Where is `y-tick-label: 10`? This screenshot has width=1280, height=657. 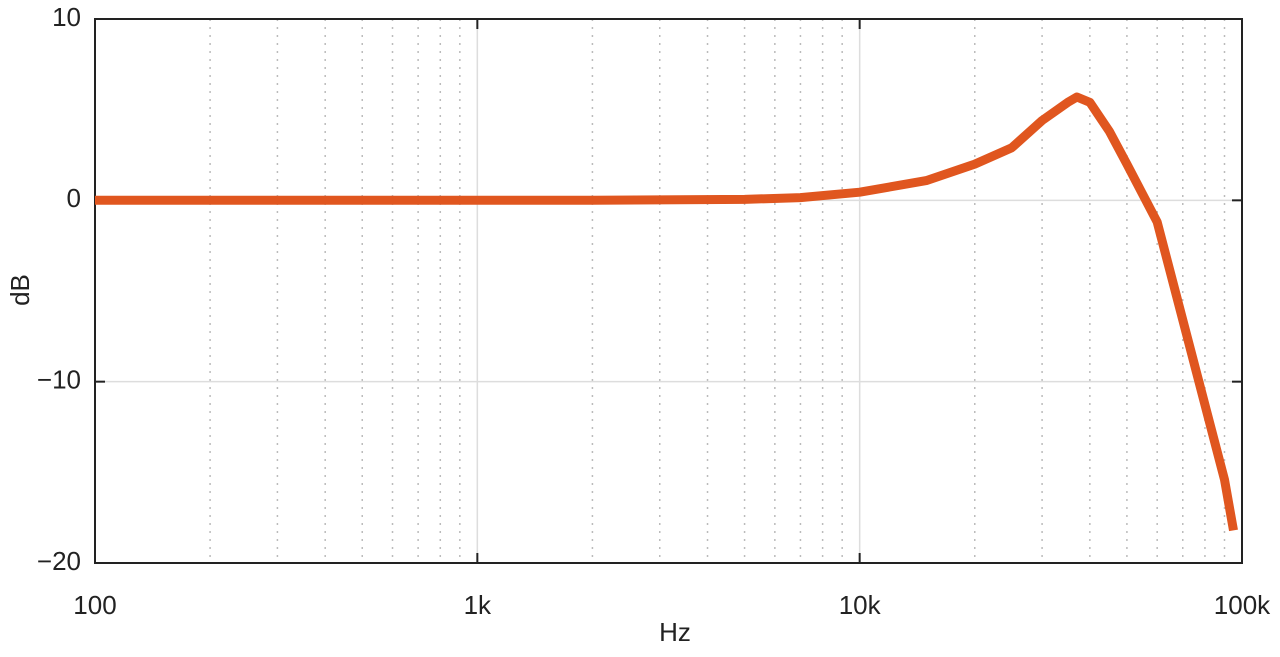 y-tick-label: 10 is located at coordinates (66, 17).